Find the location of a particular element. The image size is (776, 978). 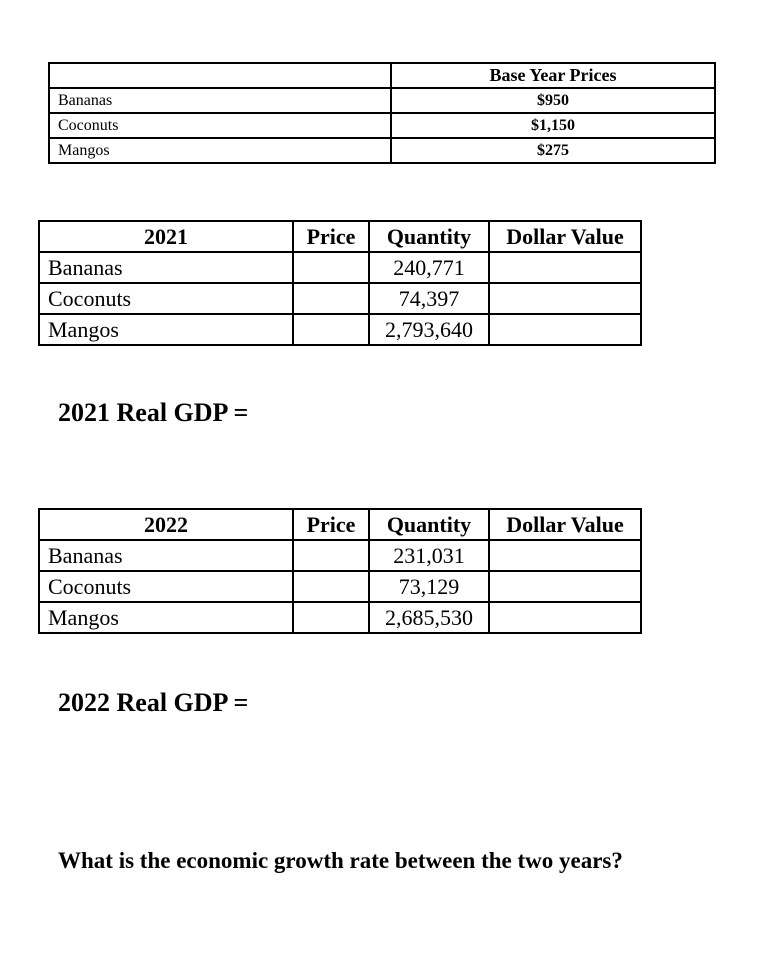

quantity-cell: 73,129 is located at coordinates (429, 586).